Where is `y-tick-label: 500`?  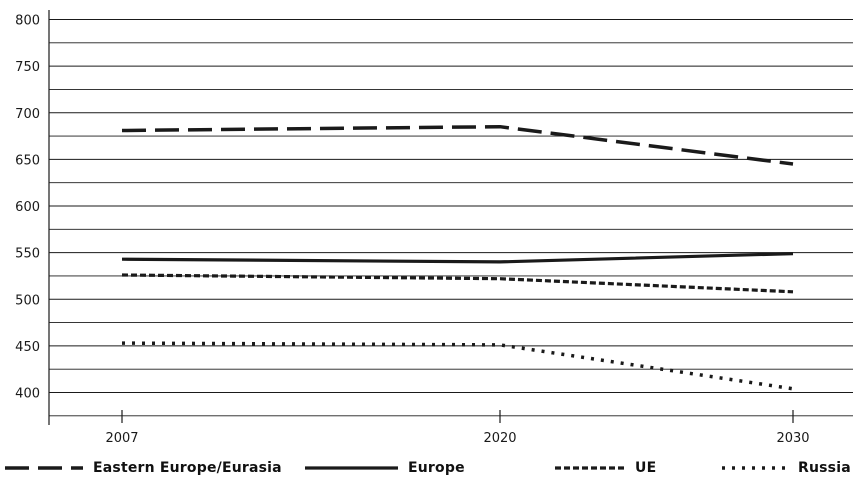 y-tick-label: 500 is located at coordinates (27, 300).